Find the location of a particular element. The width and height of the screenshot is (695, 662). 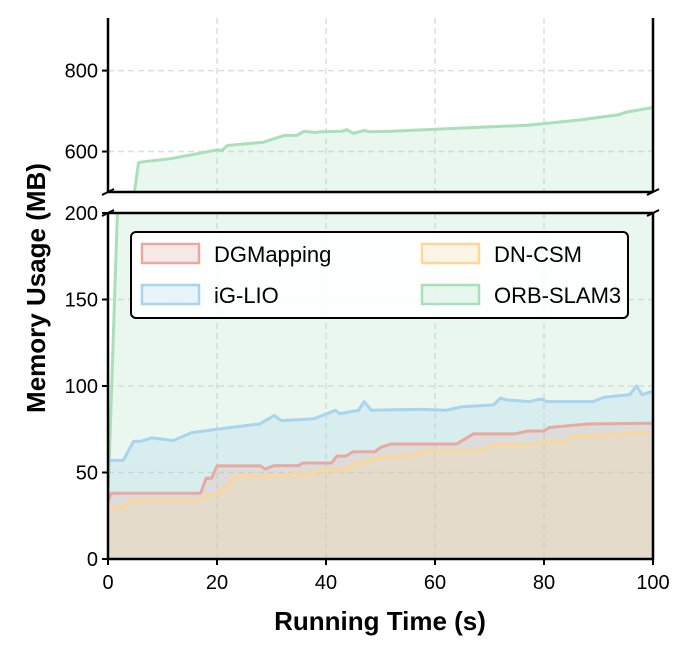

y-tick-label: 50 is located at coordinates (87, 474).